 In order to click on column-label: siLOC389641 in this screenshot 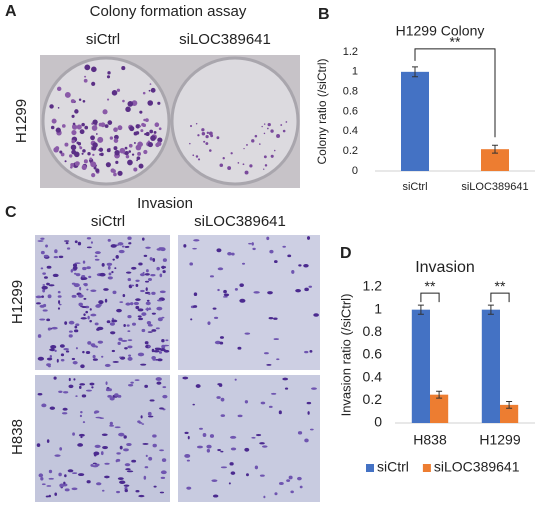, I will do `click(240, 221)`.